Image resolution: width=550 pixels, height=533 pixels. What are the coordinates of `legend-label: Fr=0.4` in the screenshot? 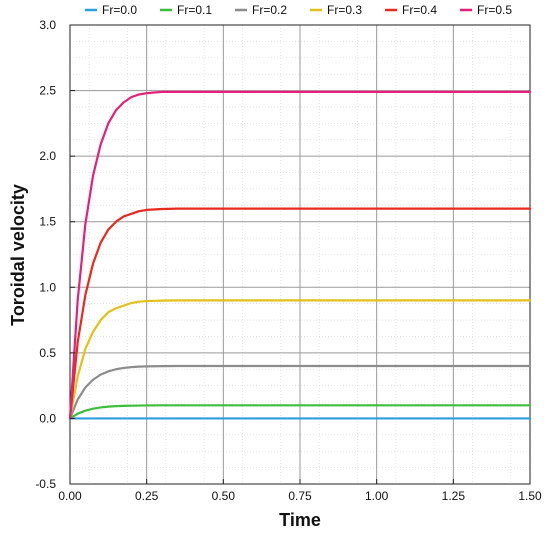 It's located at (419, 10).